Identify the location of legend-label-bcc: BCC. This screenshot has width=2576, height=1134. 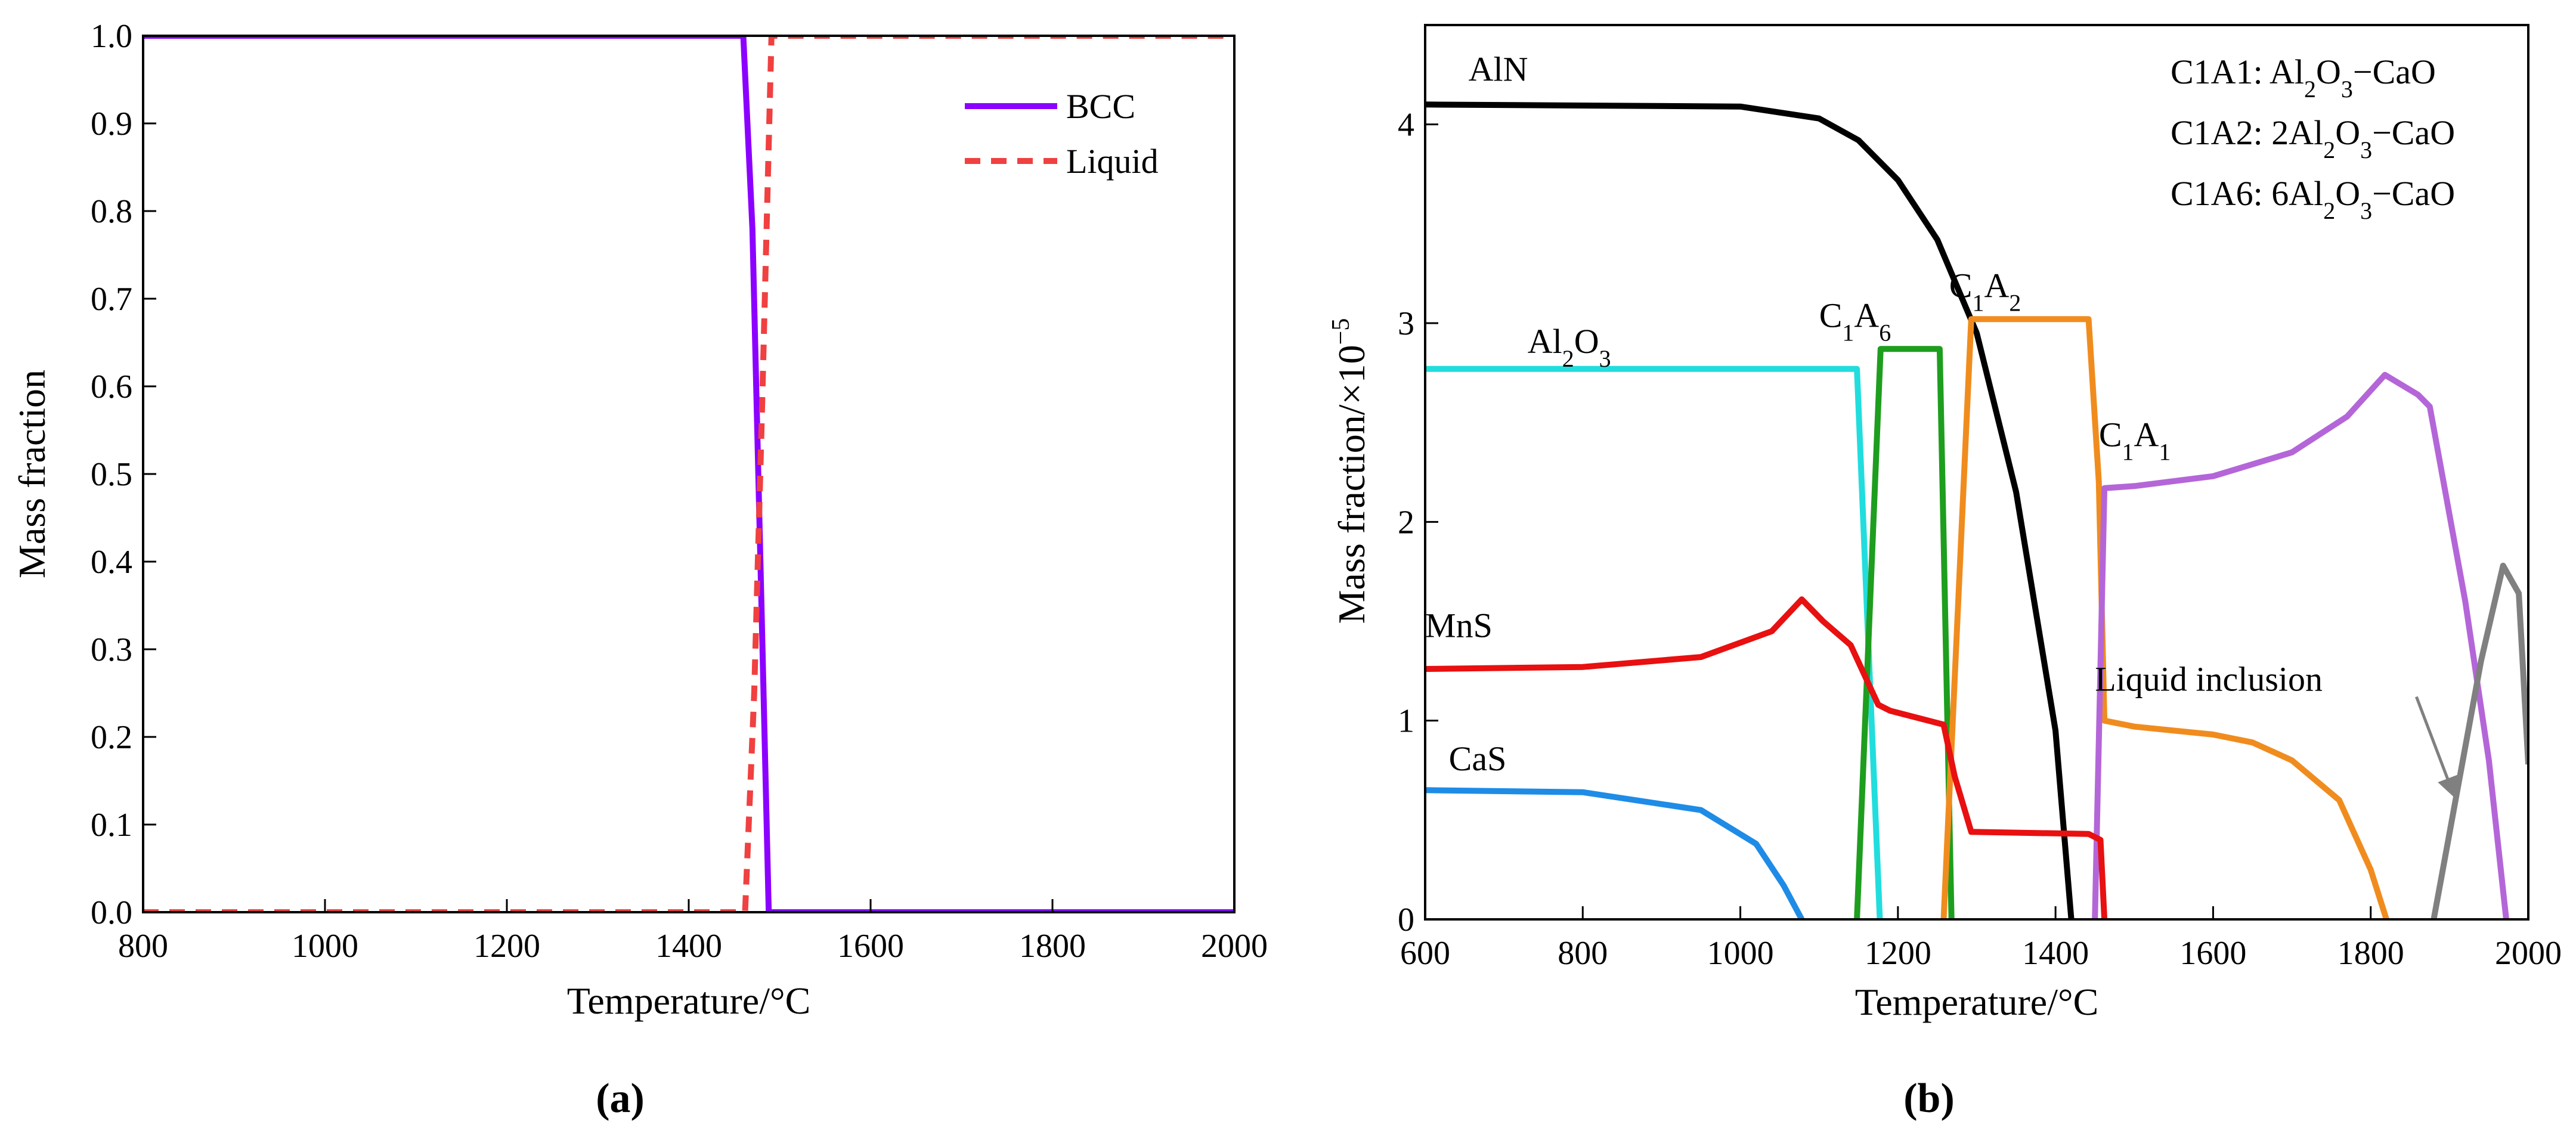
(1100, 106).